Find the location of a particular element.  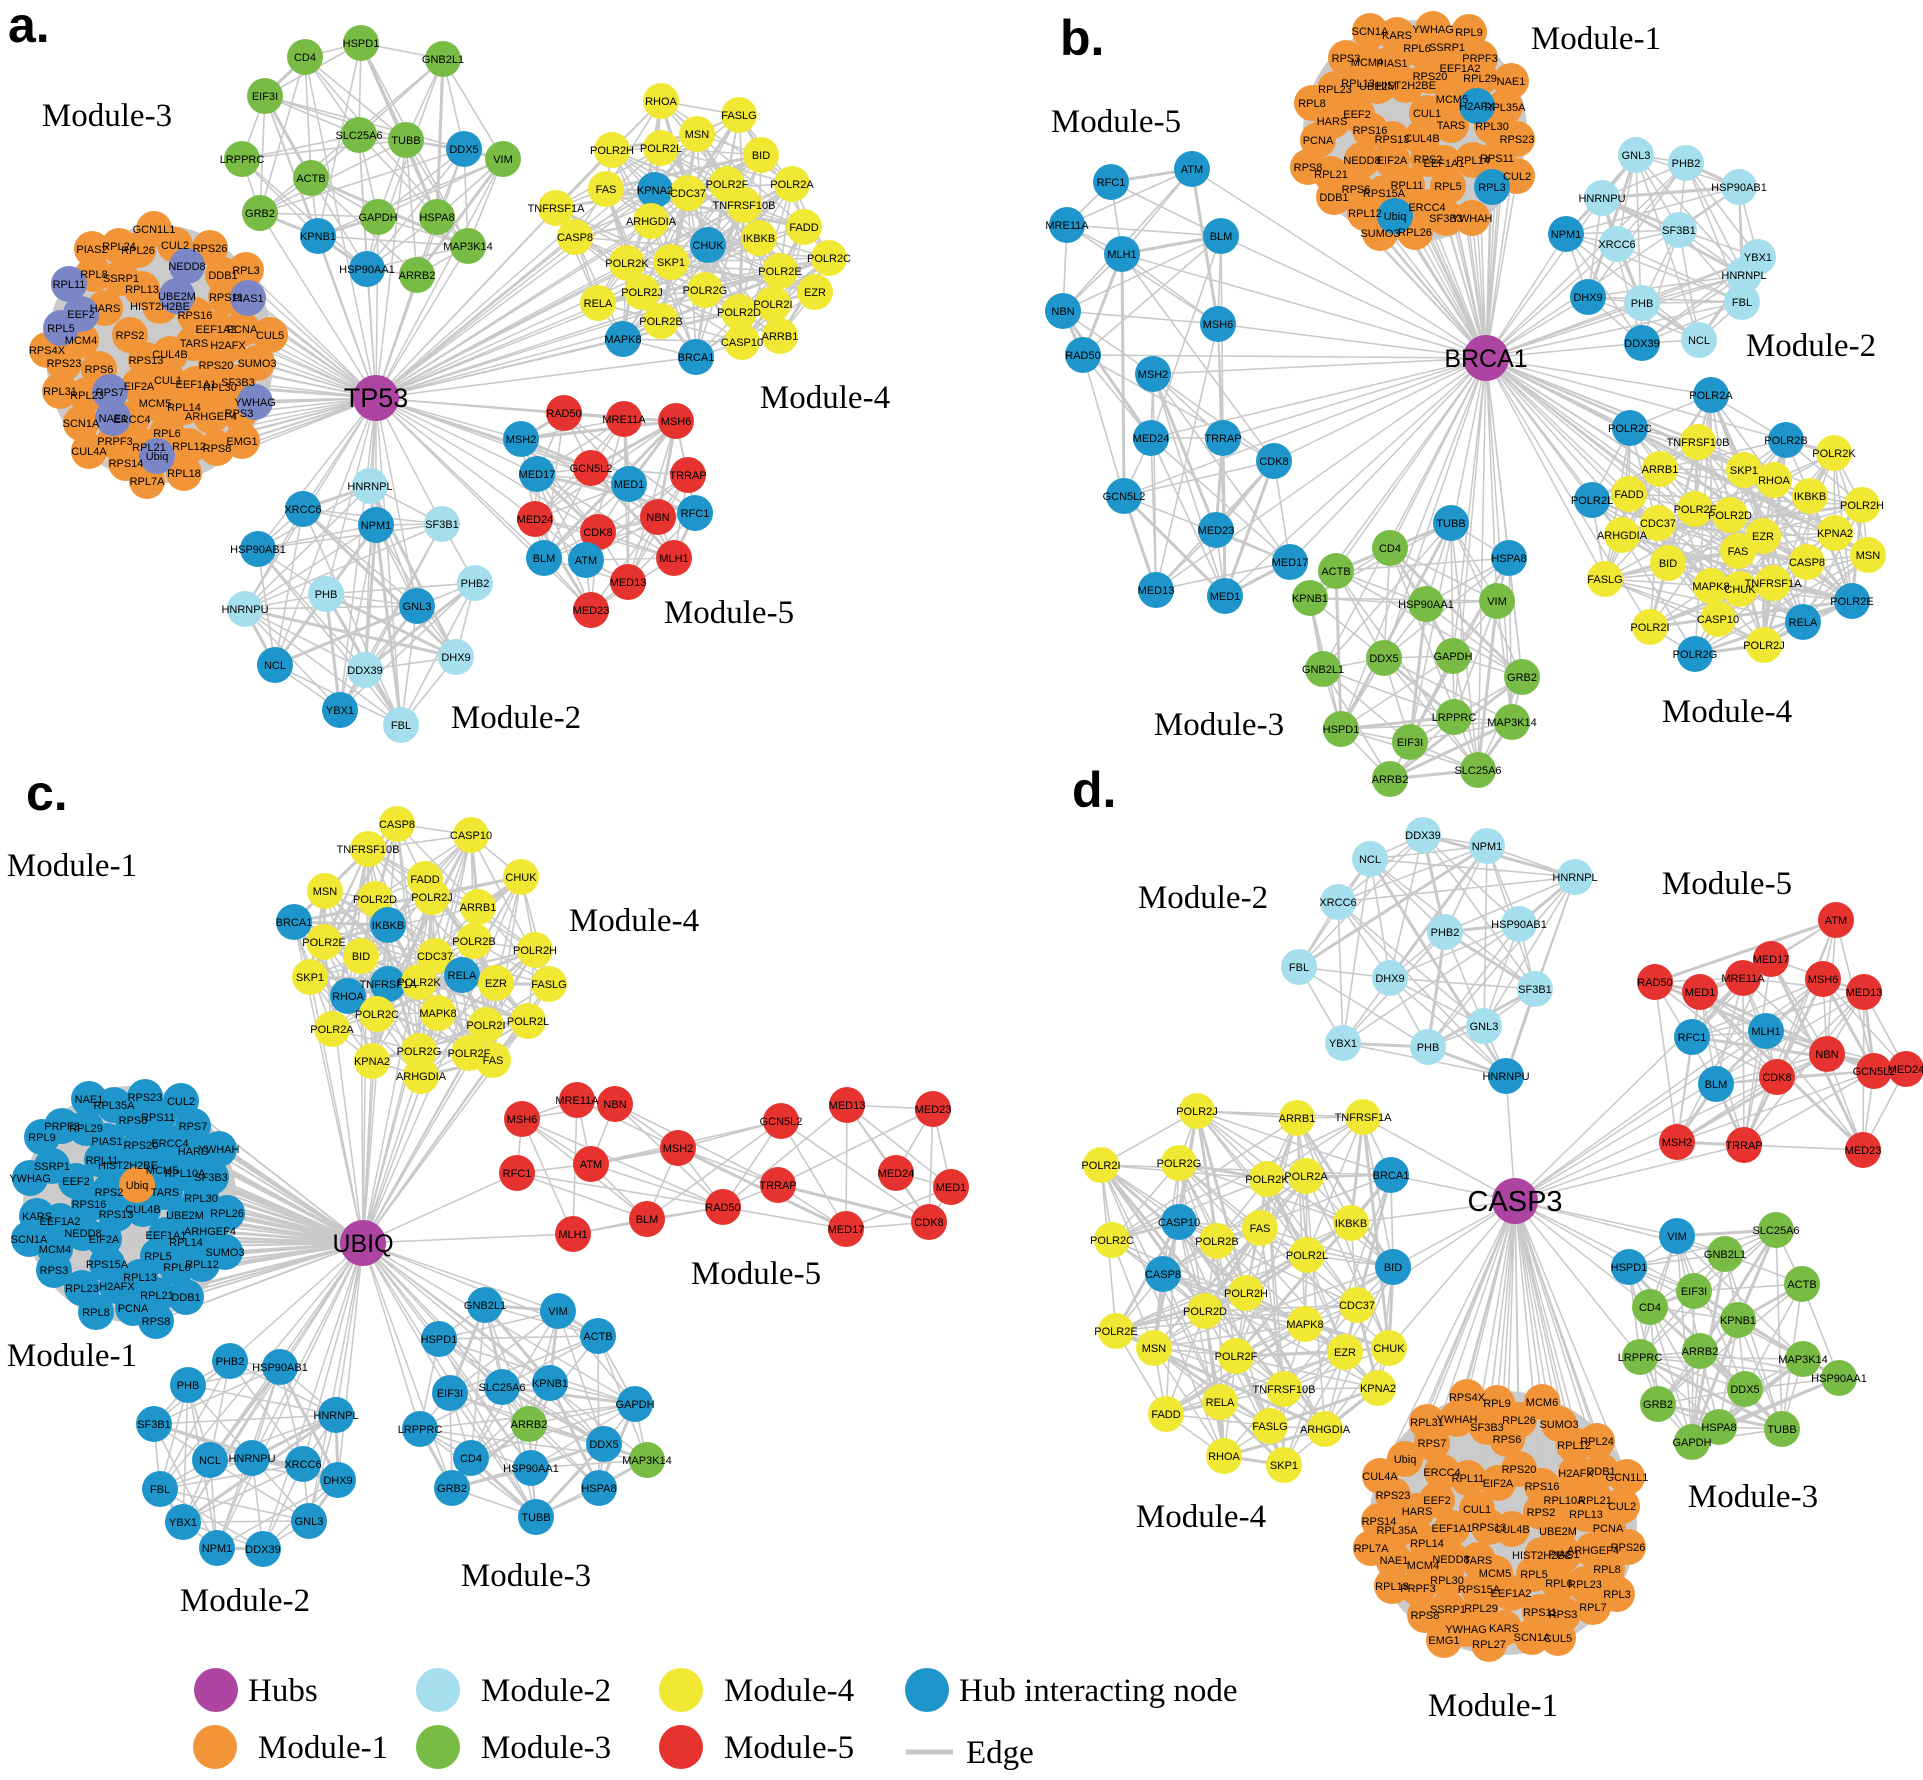

svg-text: Ubiq is located at coordinates (1405, 1460).